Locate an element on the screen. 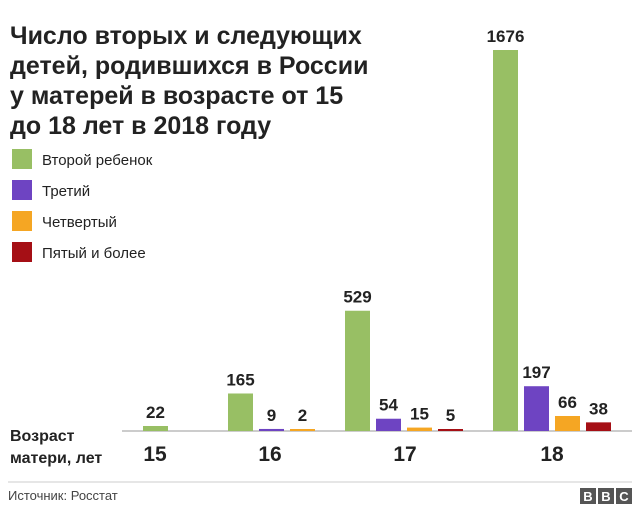 The width and height of the screenshot is (640, 511). legend-label: Пятый и более is located at coordinates (94, 253).